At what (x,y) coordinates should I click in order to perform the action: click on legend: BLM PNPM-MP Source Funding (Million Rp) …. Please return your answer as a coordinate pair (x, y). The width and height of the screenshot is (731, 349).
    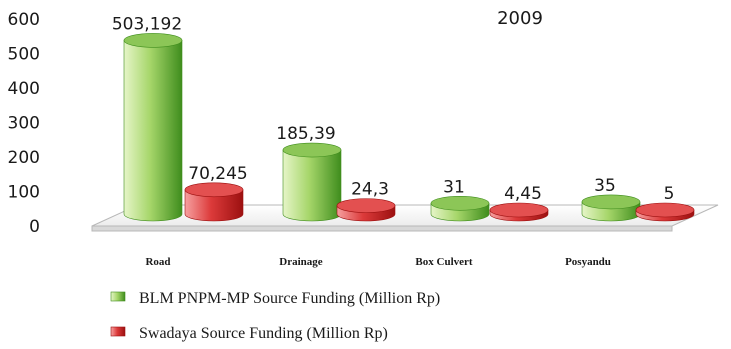
    Looking at the image, I should click on (275, 316).